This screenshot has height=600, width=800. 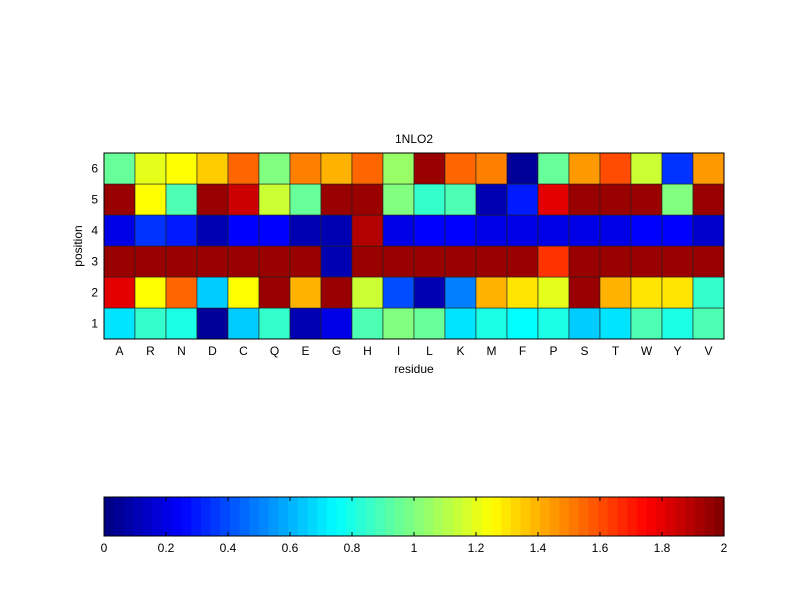 What do you see at coordinates (290, 548) in the screenshot?
I see `colorbar-tick-label: 0.6` at bounding box center [290, 548].